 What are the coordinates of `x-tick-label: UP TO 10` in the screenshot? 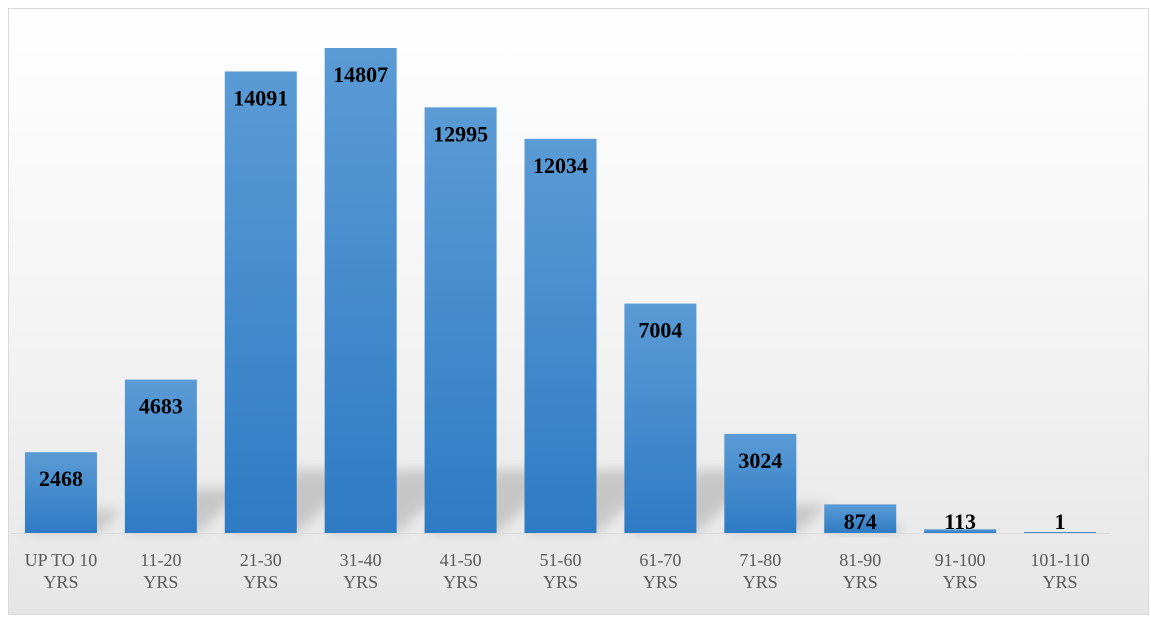 It's located at (61, 560).